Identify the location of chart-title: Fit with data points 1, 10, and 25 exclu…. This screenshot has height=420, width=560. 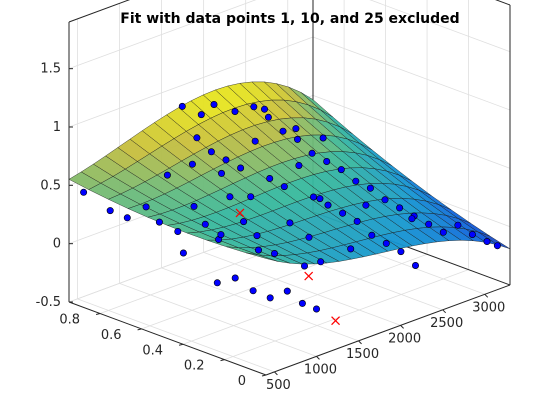
(289, 19).